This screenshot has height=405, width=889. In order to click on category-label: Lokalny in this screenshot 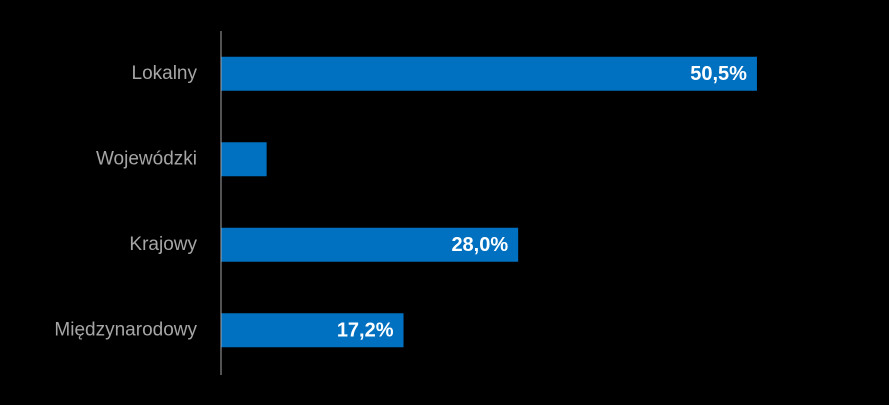, I will do `click(165, 73)`.